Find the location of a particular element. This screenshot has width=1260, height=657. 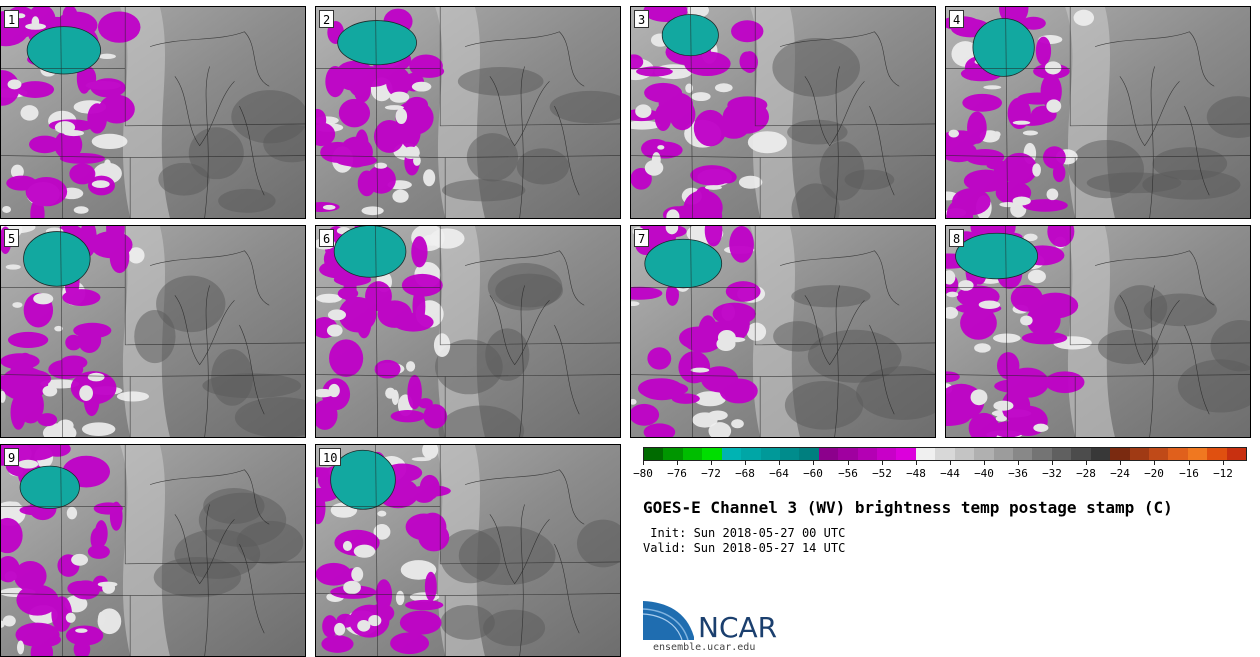

colorbar-tick-label: −64 is located at coordinates (779, 473).